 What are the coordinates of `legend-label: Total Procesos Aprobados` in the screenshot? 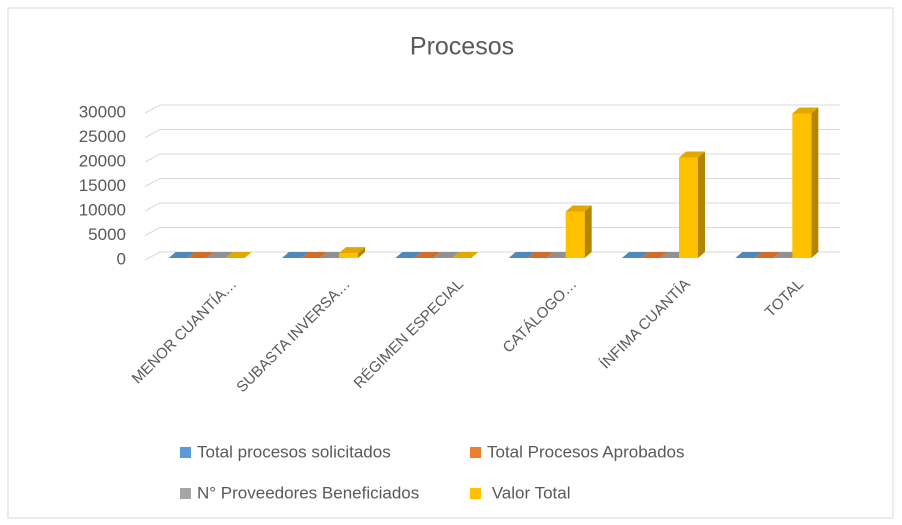 It's located at (586, 451).